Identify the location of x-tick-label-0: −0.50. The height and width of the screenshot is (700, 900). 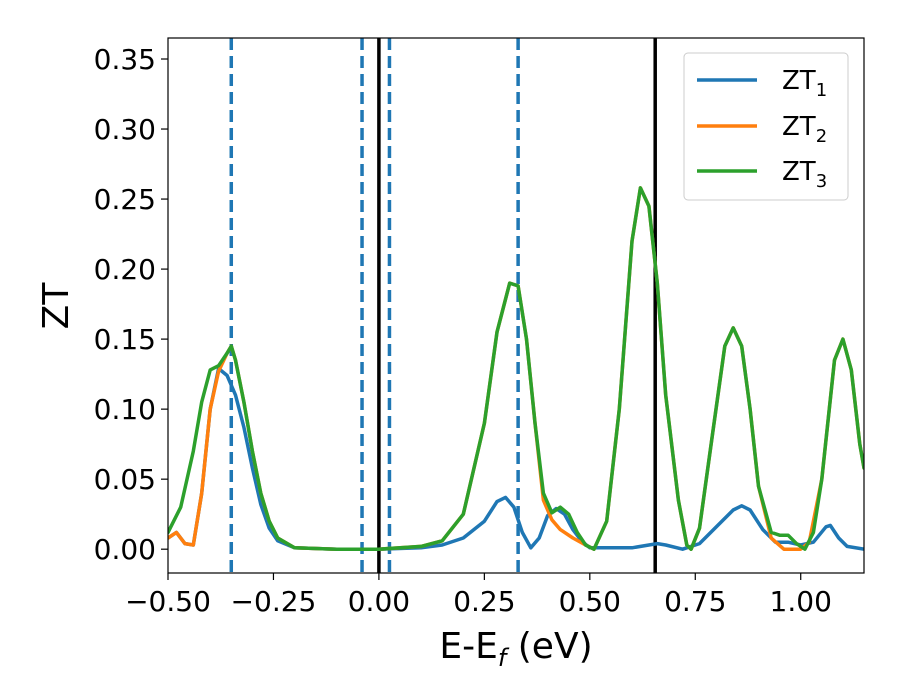
(168, 601).